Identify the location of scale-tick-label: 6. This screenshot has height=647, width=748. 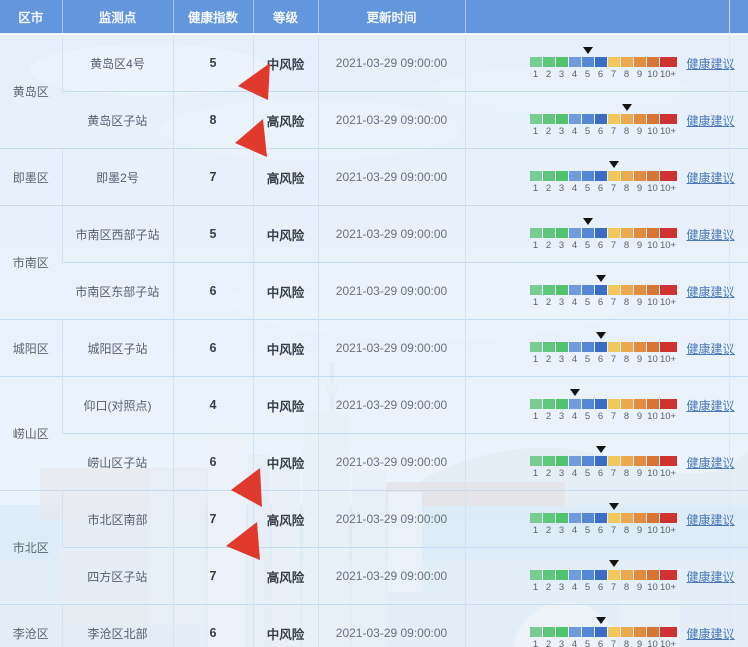
(600, 473).